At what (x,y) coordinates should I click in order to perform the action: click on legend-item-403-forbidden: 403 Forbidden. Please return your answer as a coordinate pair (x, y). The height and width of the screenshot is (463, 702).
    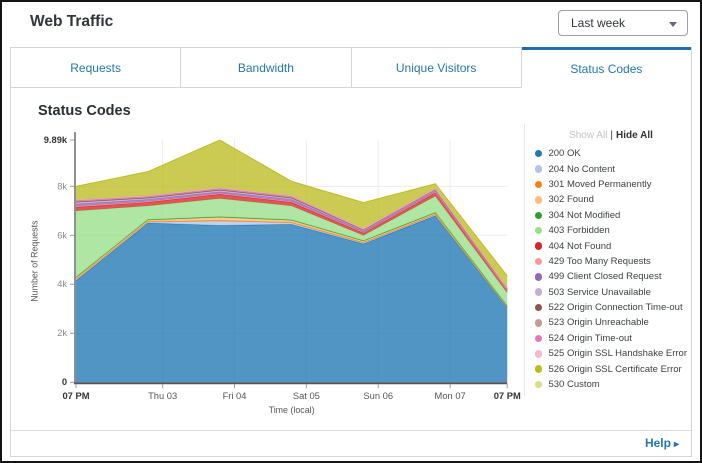
    Looking at the image, I should click on (610, 230).